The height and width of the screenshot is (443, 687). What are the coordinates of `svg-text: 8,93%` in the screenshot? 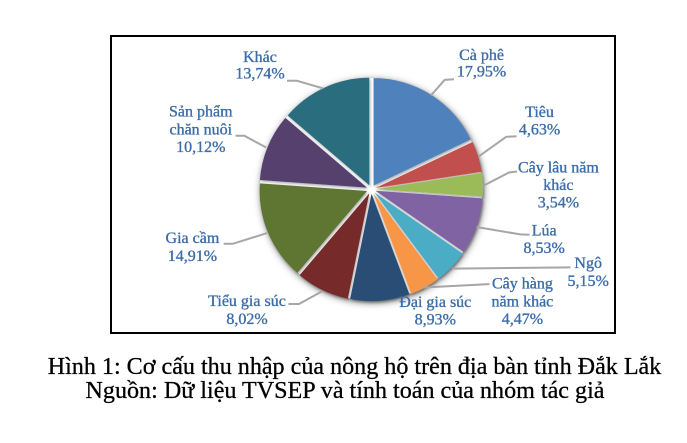 It's located at (435, 319).